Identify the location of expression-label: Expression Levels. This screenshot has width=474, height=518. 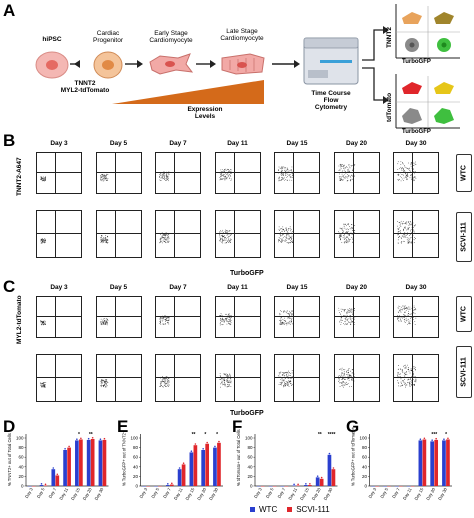
(205, 113).